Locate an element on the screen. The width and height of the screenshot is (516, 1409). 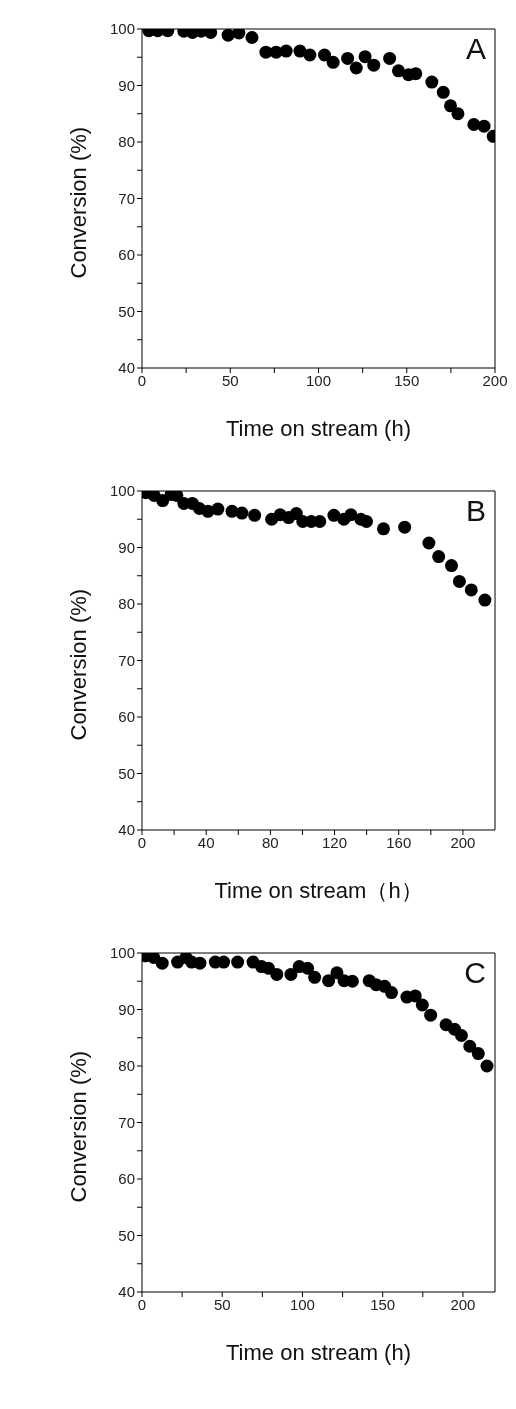
x-tick-label: 40 is located at coordinates (206, 842).